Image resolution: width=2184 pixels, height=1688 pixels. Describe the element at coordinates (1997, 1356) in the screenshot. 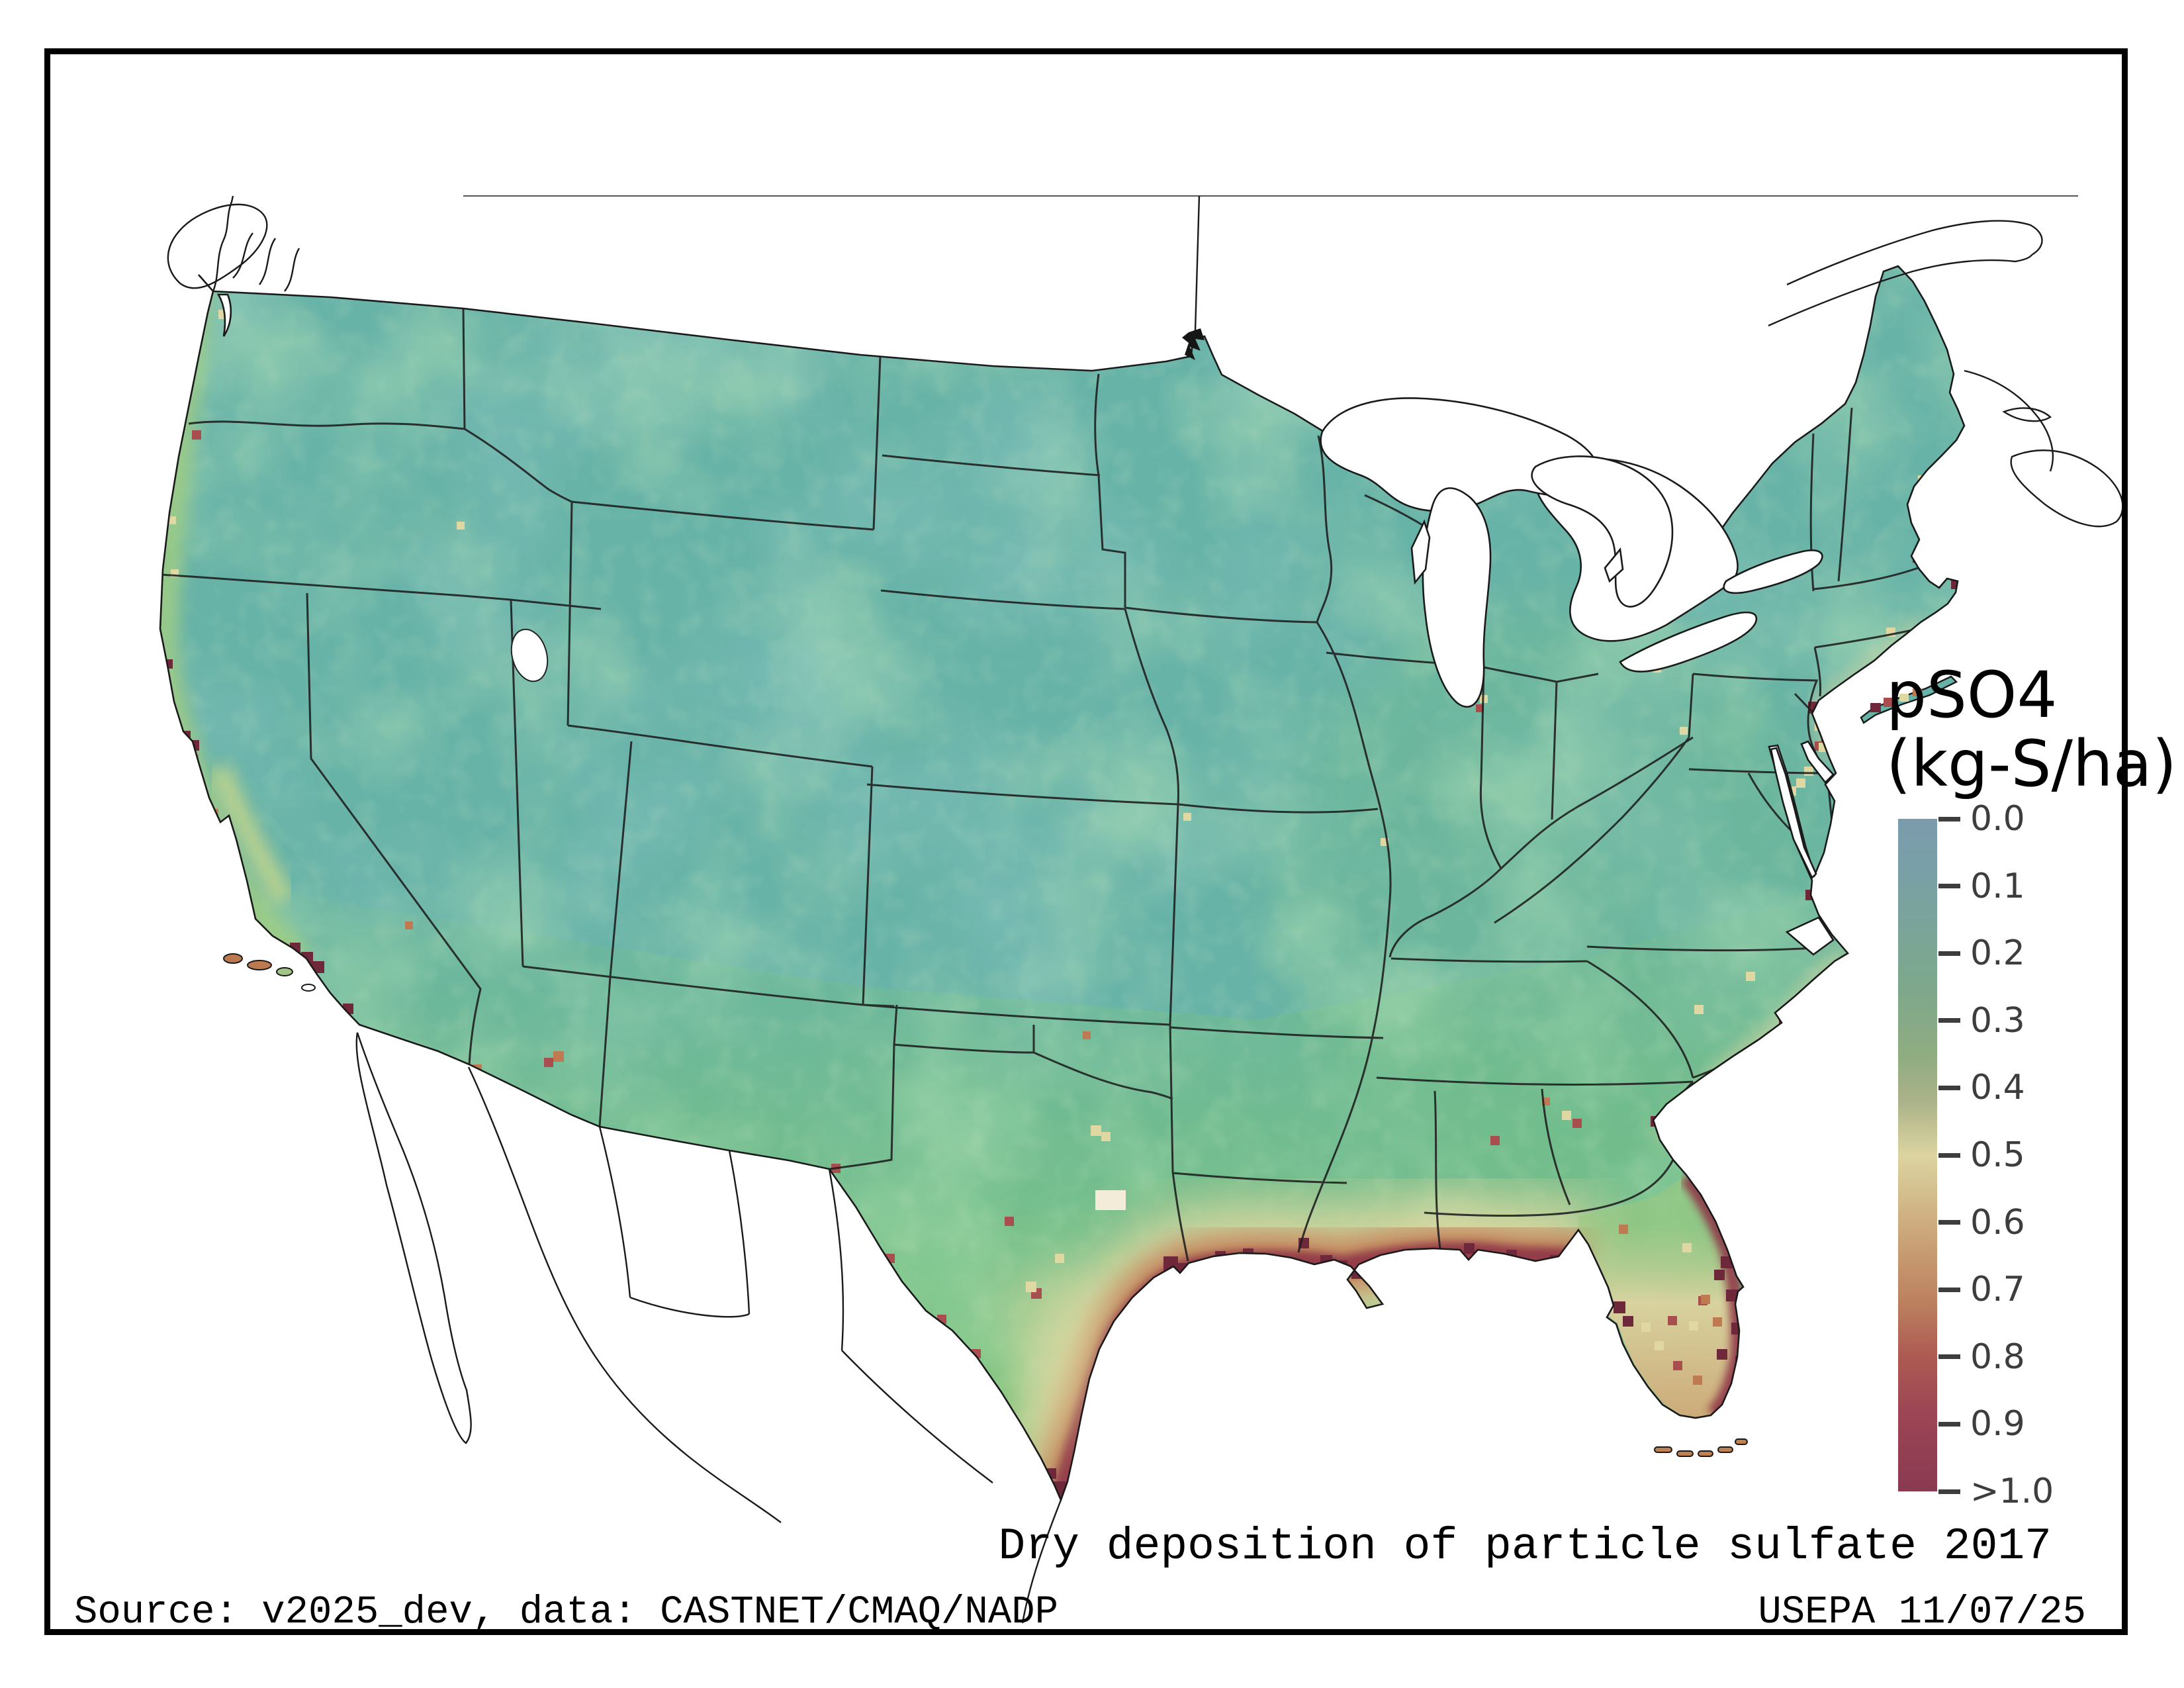

I see `legend-tick-label: 0.8` at that location.